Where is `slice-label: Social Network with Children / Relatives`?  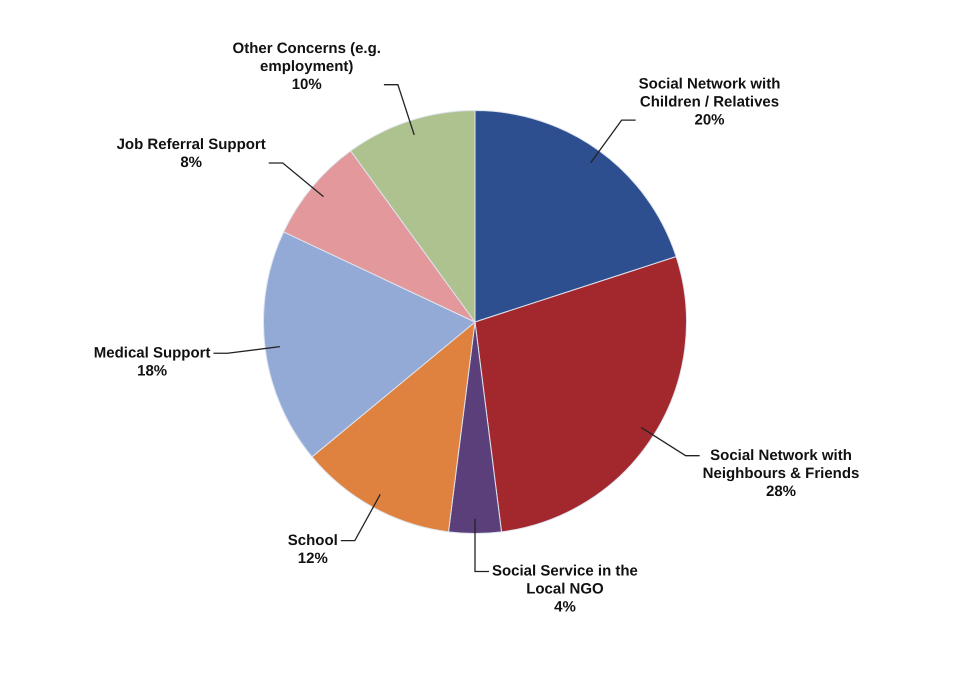
slice-label: Social Network with Children / Relatives is located at coordinates (709, 92).